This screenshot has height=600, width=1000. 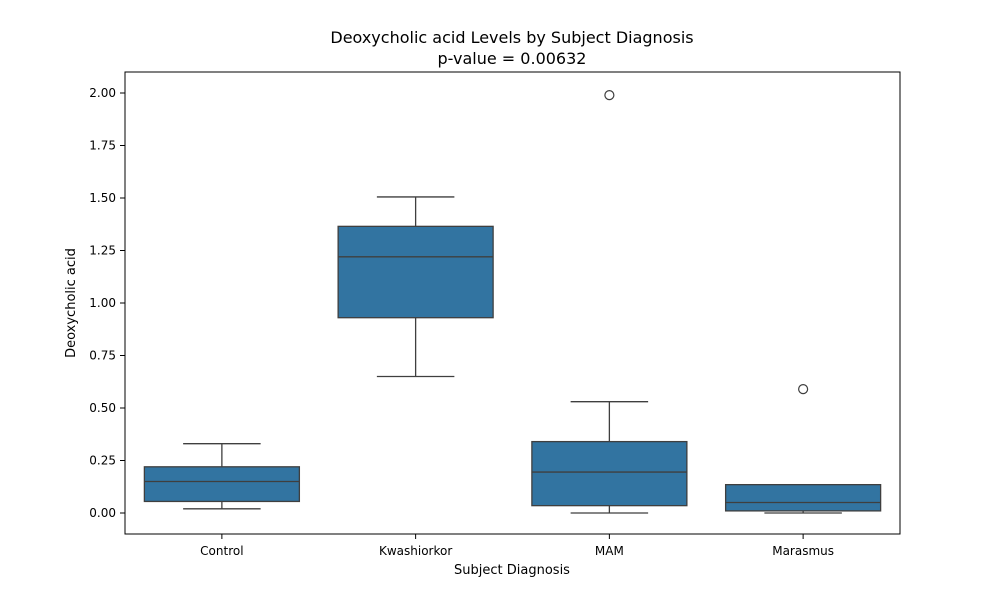 I want to click on y-tick-label: 1.25, so click(x=102, y=251).